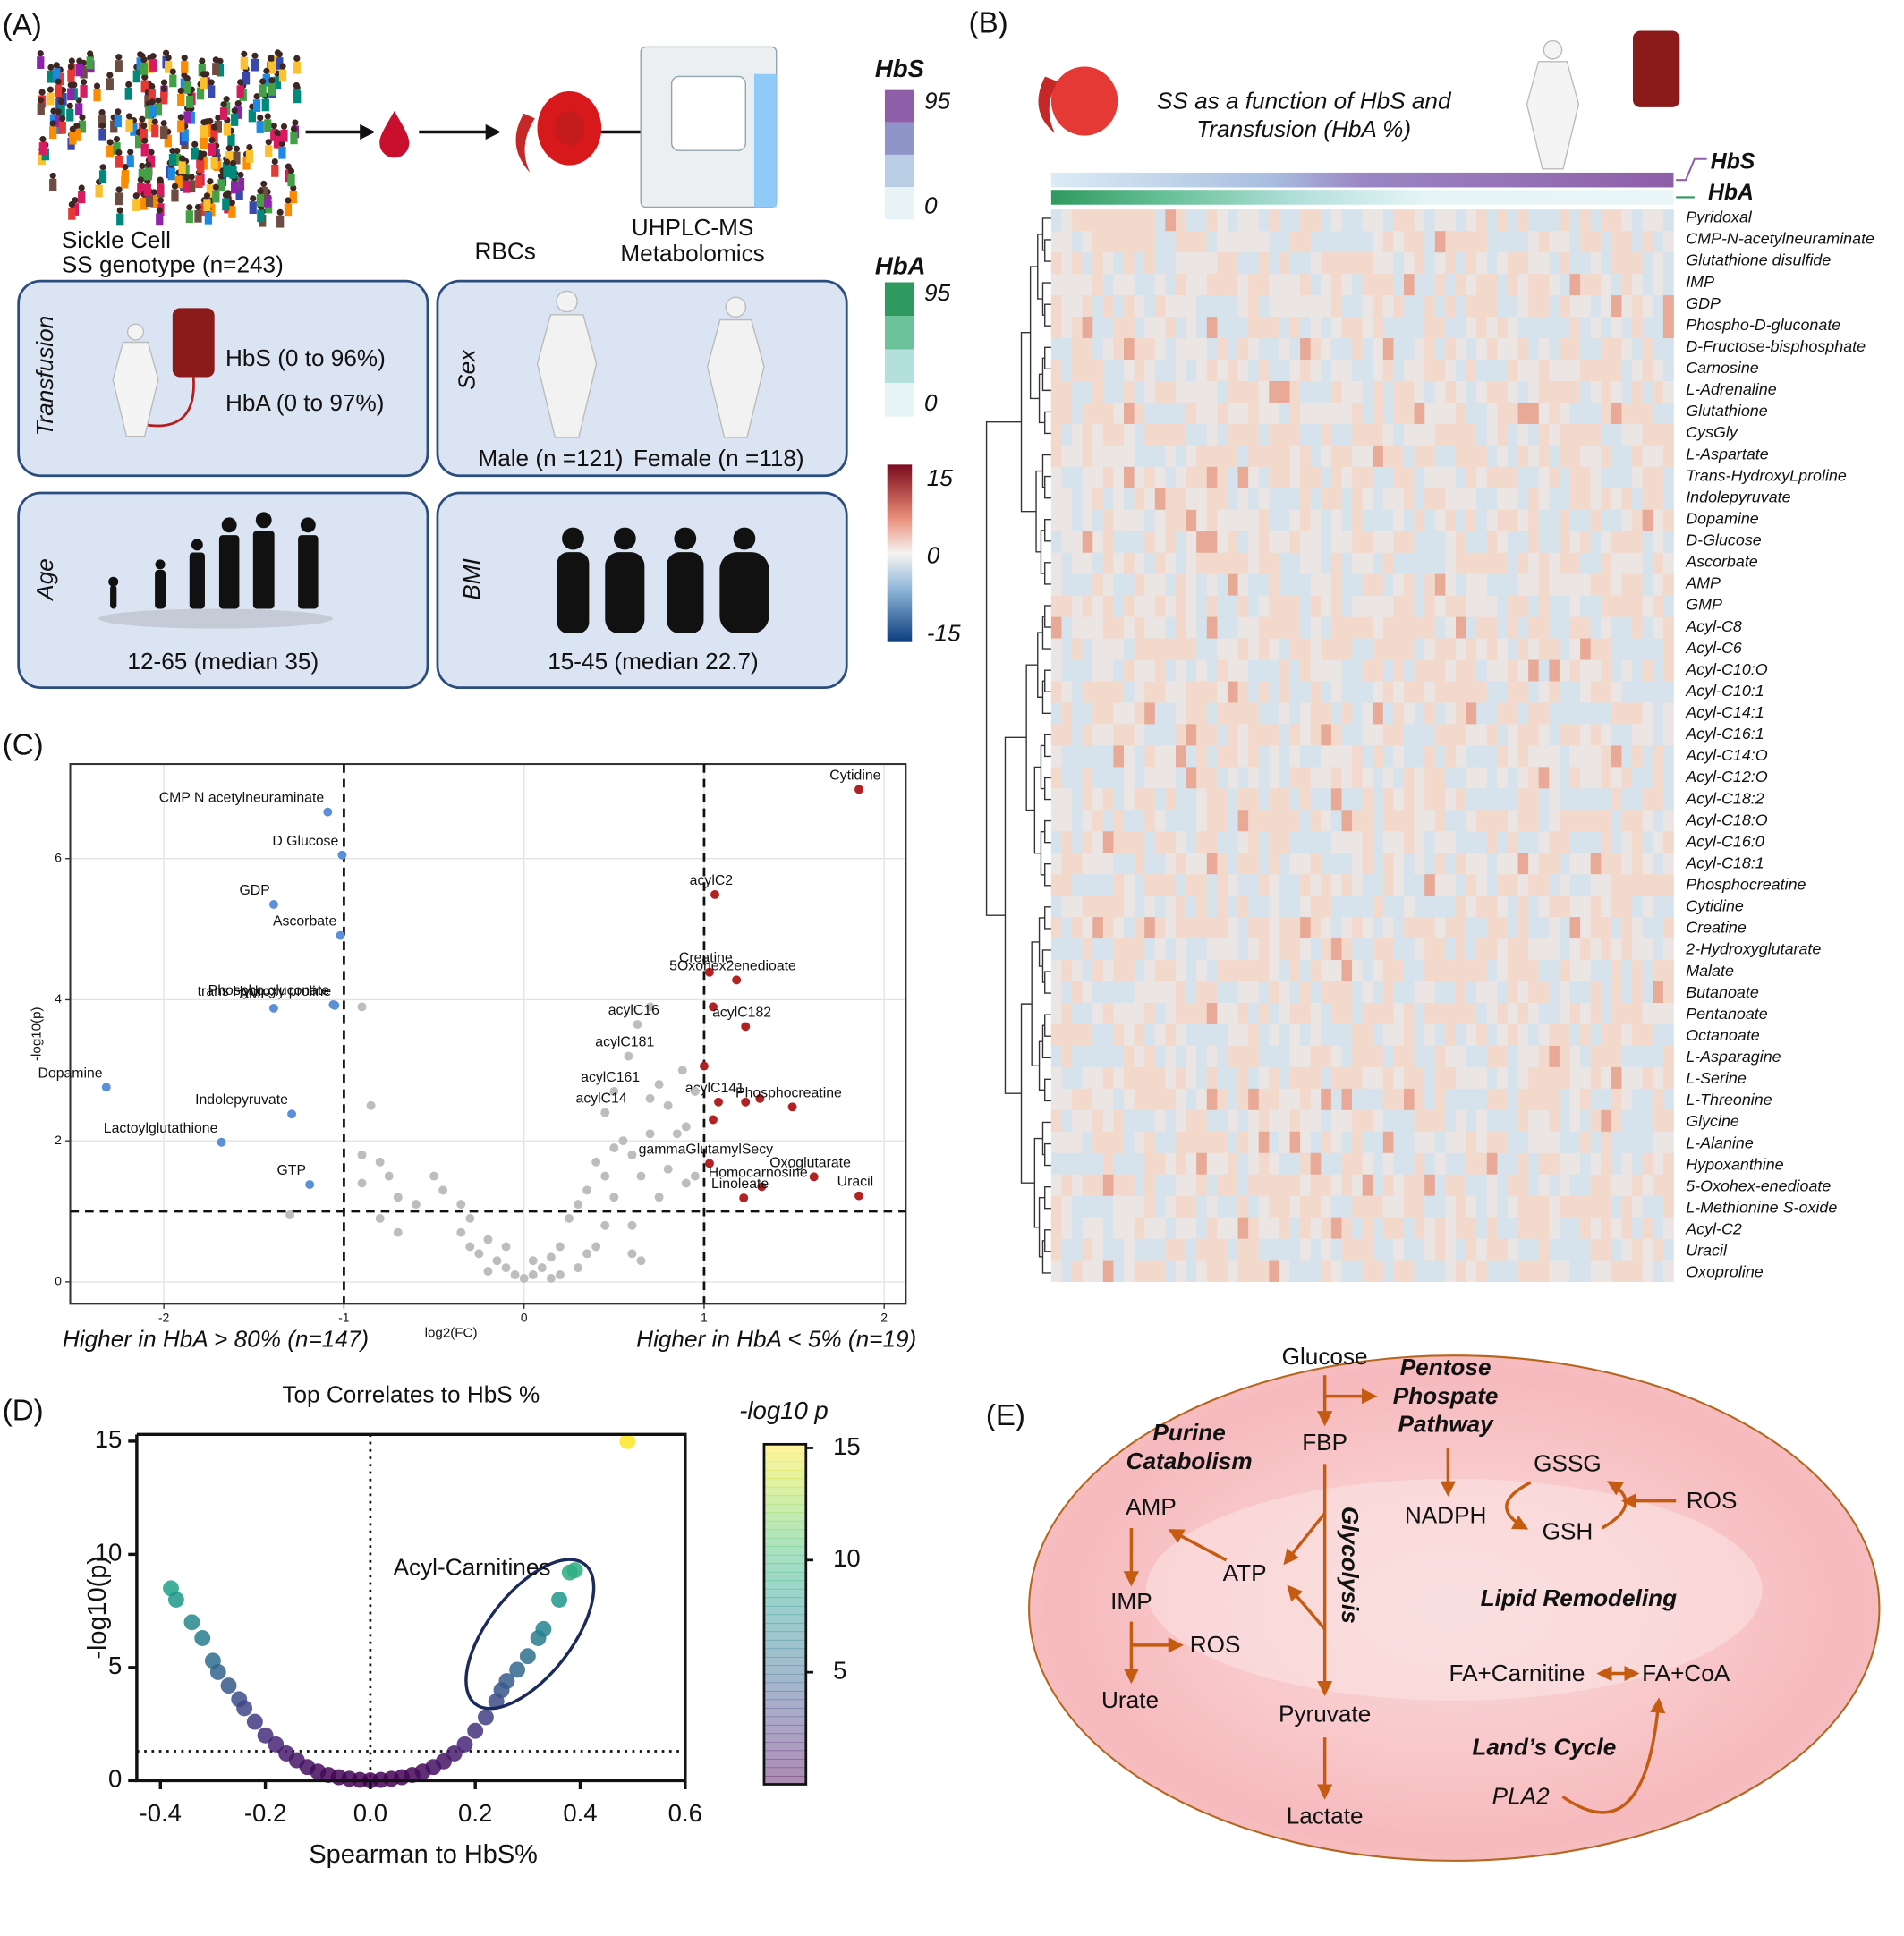 The image size is (1904, 1936). Describe the element at coordinates (785, 1746) in the screenshot. I see `colorbar-slice` at that location.